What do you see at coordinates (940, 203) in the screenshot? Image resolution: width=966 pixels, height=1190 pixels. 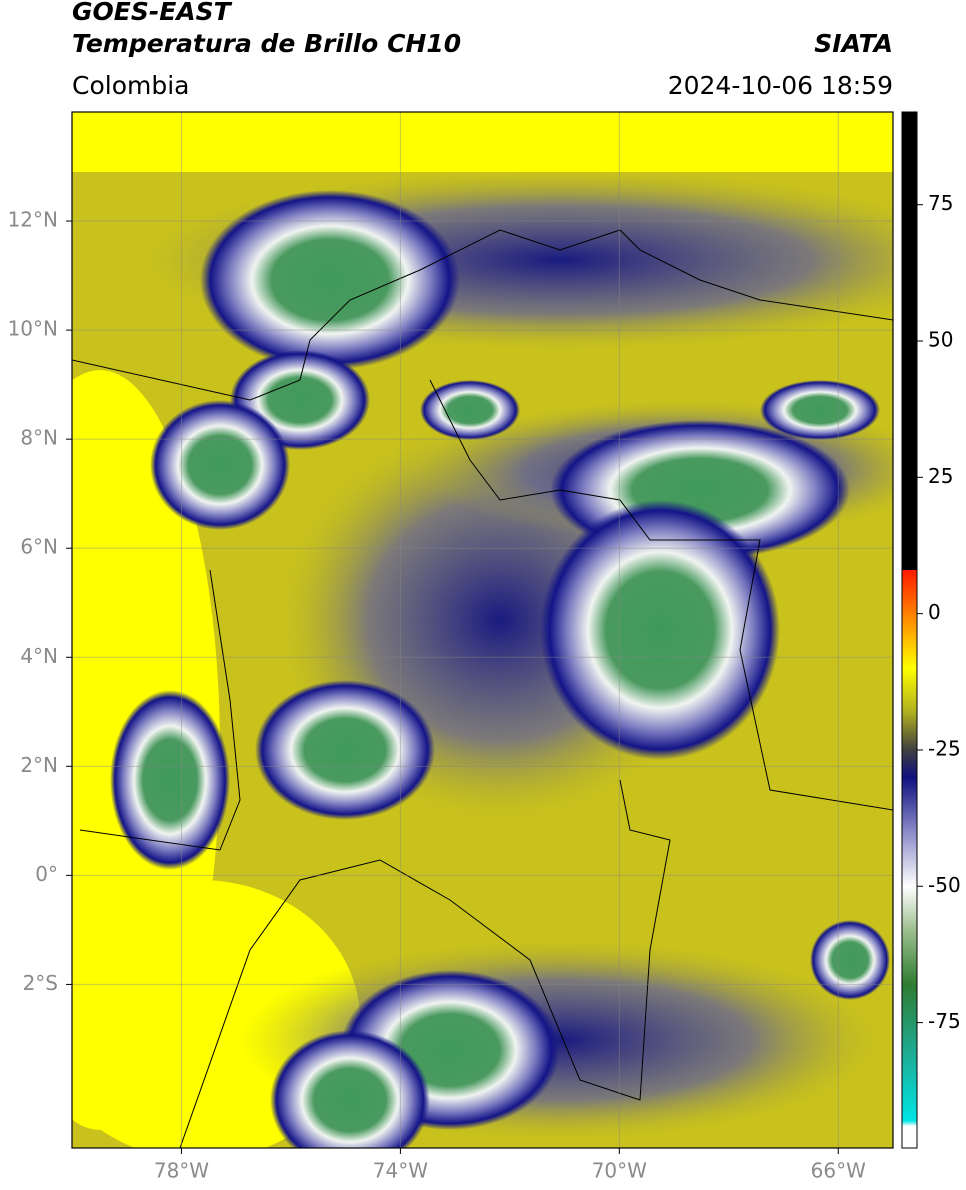 I see `colorbar-tick-label: 75` at bounding box center [940, 203].